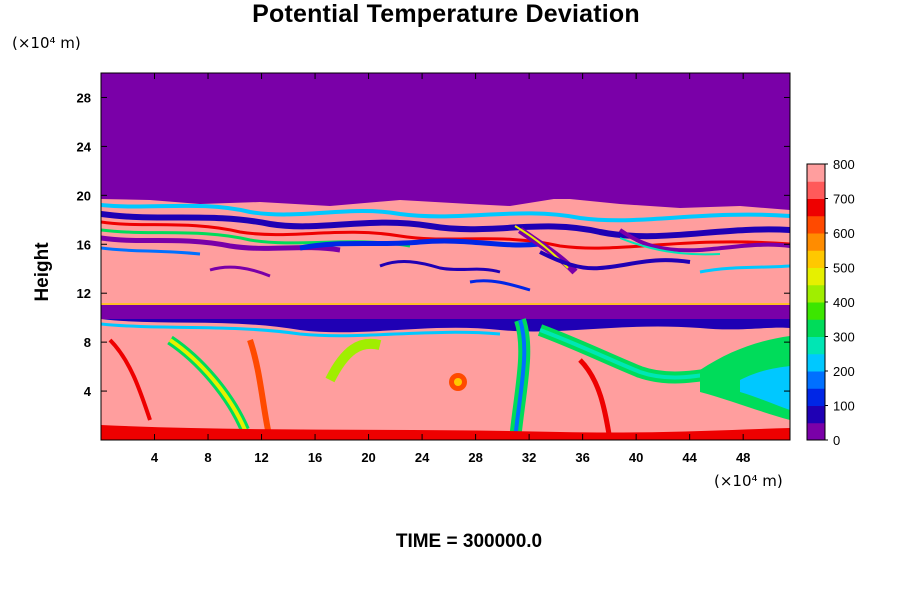 This screenshot has height=600, width=900. Describe the element at coordinates (844, 268) in the screenshot. I see `colorbar-tick-label: 500` at that location.